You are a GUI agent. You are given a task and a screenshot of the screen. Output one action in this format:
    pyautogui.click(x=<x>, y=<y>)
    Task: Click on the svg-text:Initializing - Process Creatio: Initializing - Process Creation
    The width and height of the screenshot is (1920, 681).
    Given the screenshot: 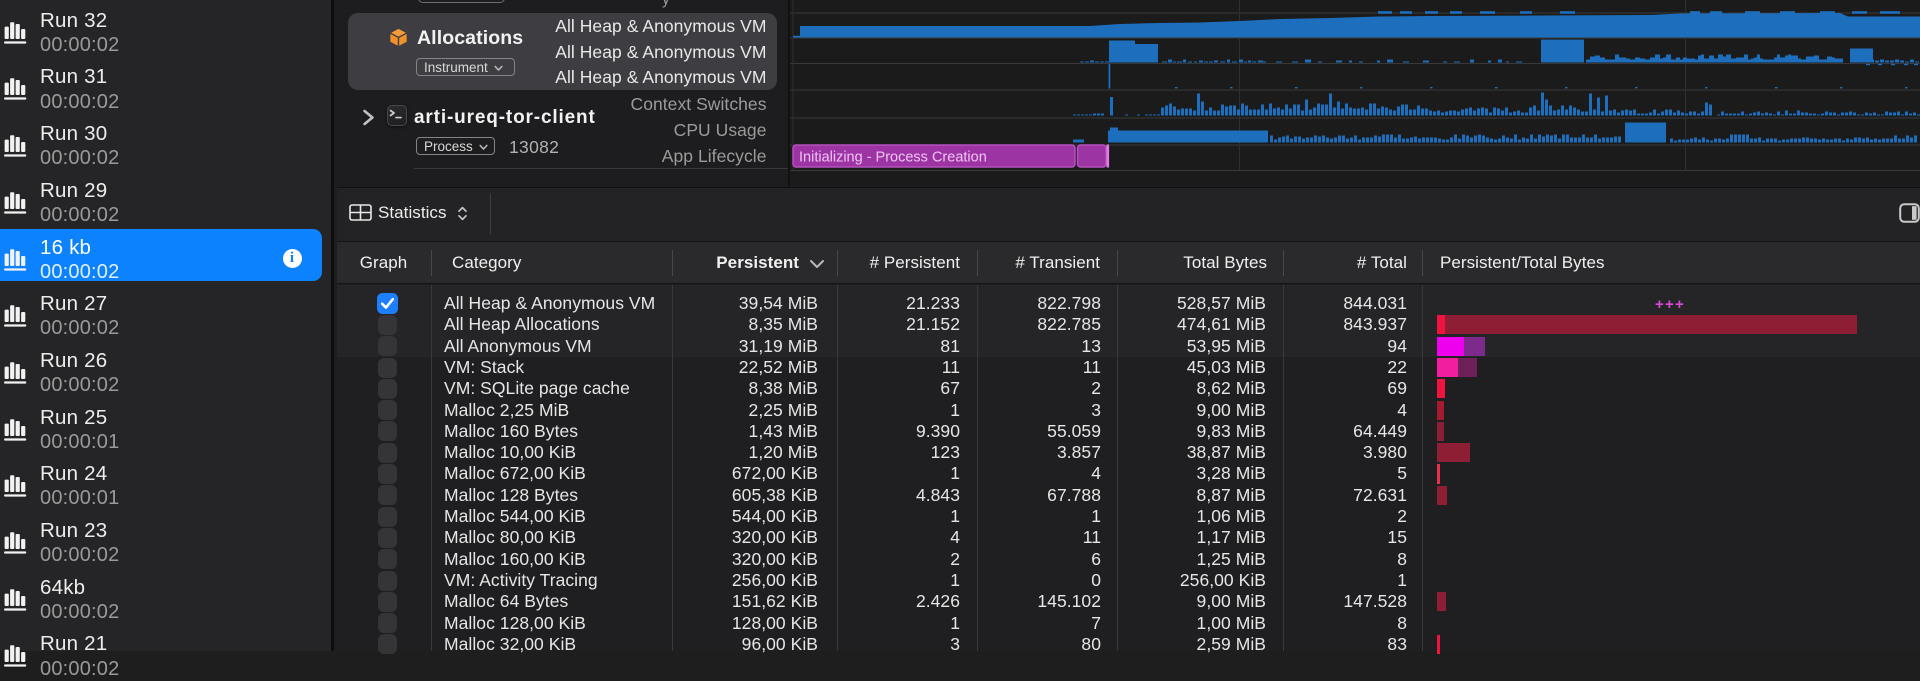 What is the action you would take?
    pyautogui.click(x=893, y=158)
    